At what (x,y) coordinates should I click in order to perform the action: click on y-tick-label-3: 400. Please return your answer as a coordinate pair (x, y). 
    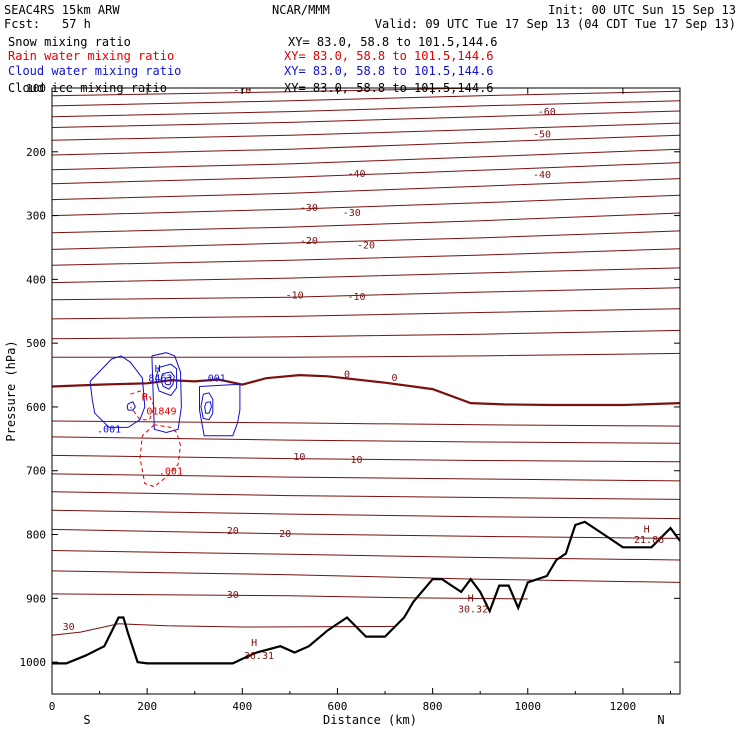
    Looking at the image, I should click on (36, 279).